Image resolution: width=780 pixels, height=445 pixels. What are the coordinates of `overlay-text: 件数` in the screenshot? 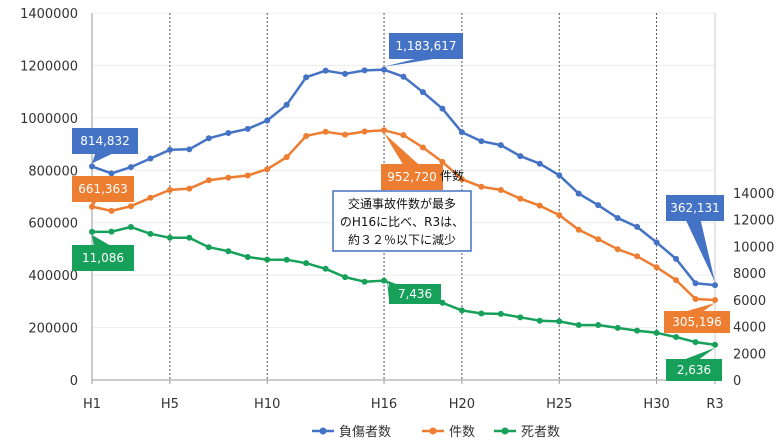 It's located at (452, 175).